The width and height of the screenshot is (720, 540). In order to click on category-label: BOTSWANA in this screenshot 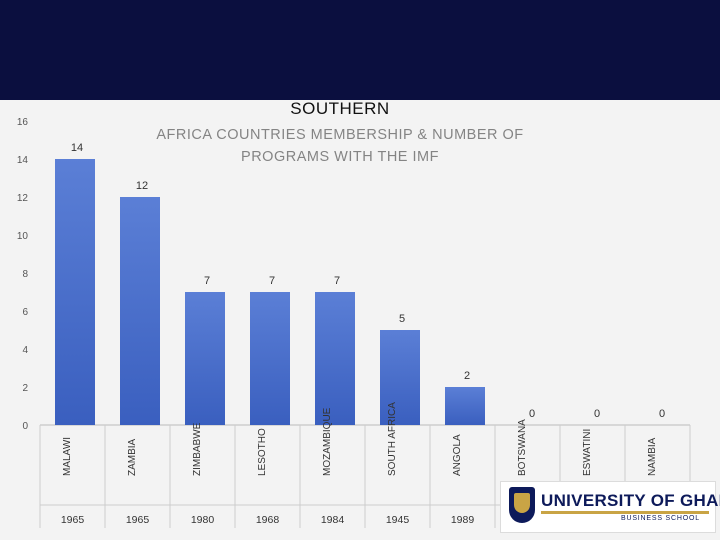, I will do `click(522, 447)`.